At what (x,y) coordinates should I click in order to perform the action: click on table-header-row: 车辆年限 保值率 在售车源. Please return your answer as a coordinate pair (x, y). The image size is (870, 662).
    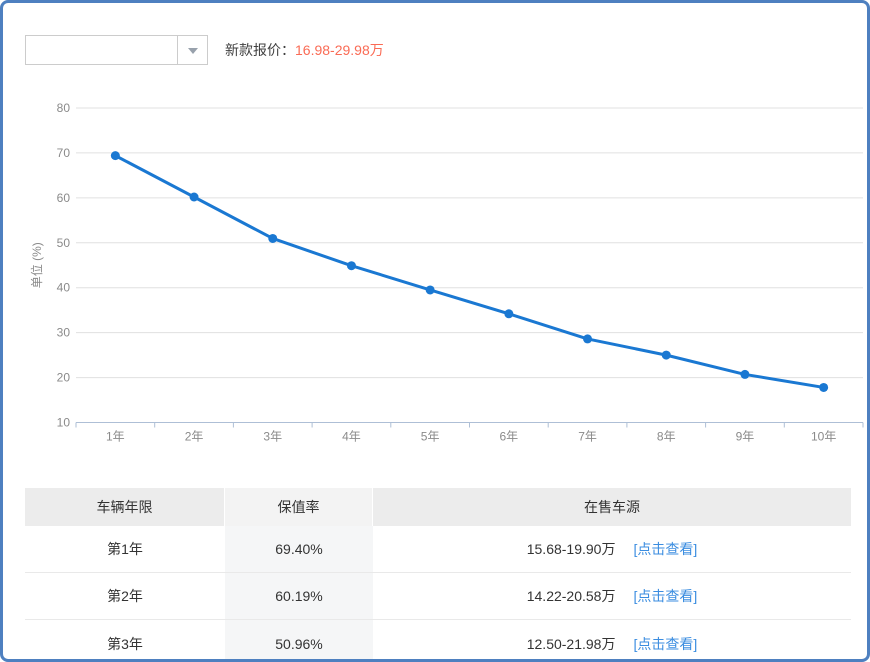
    Looking at the image, I should click on (438, 507).